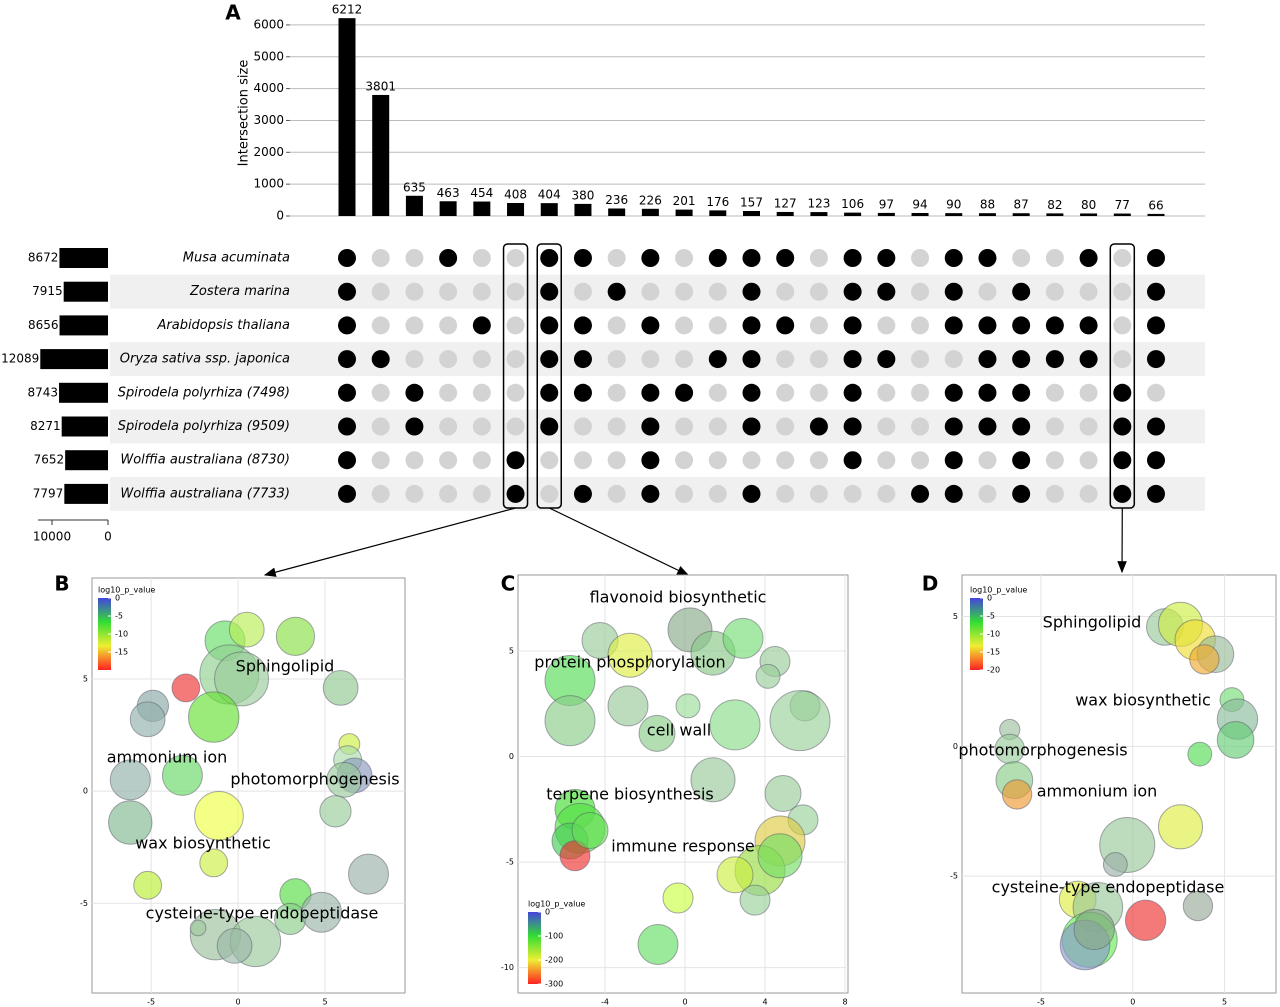 The width and height of the screenshot is (1280, 1007). What do you see at coordinates (1021, 205) in the screenshot?
I see `bar-value-label: 87` at bounding box center [1021, 205].